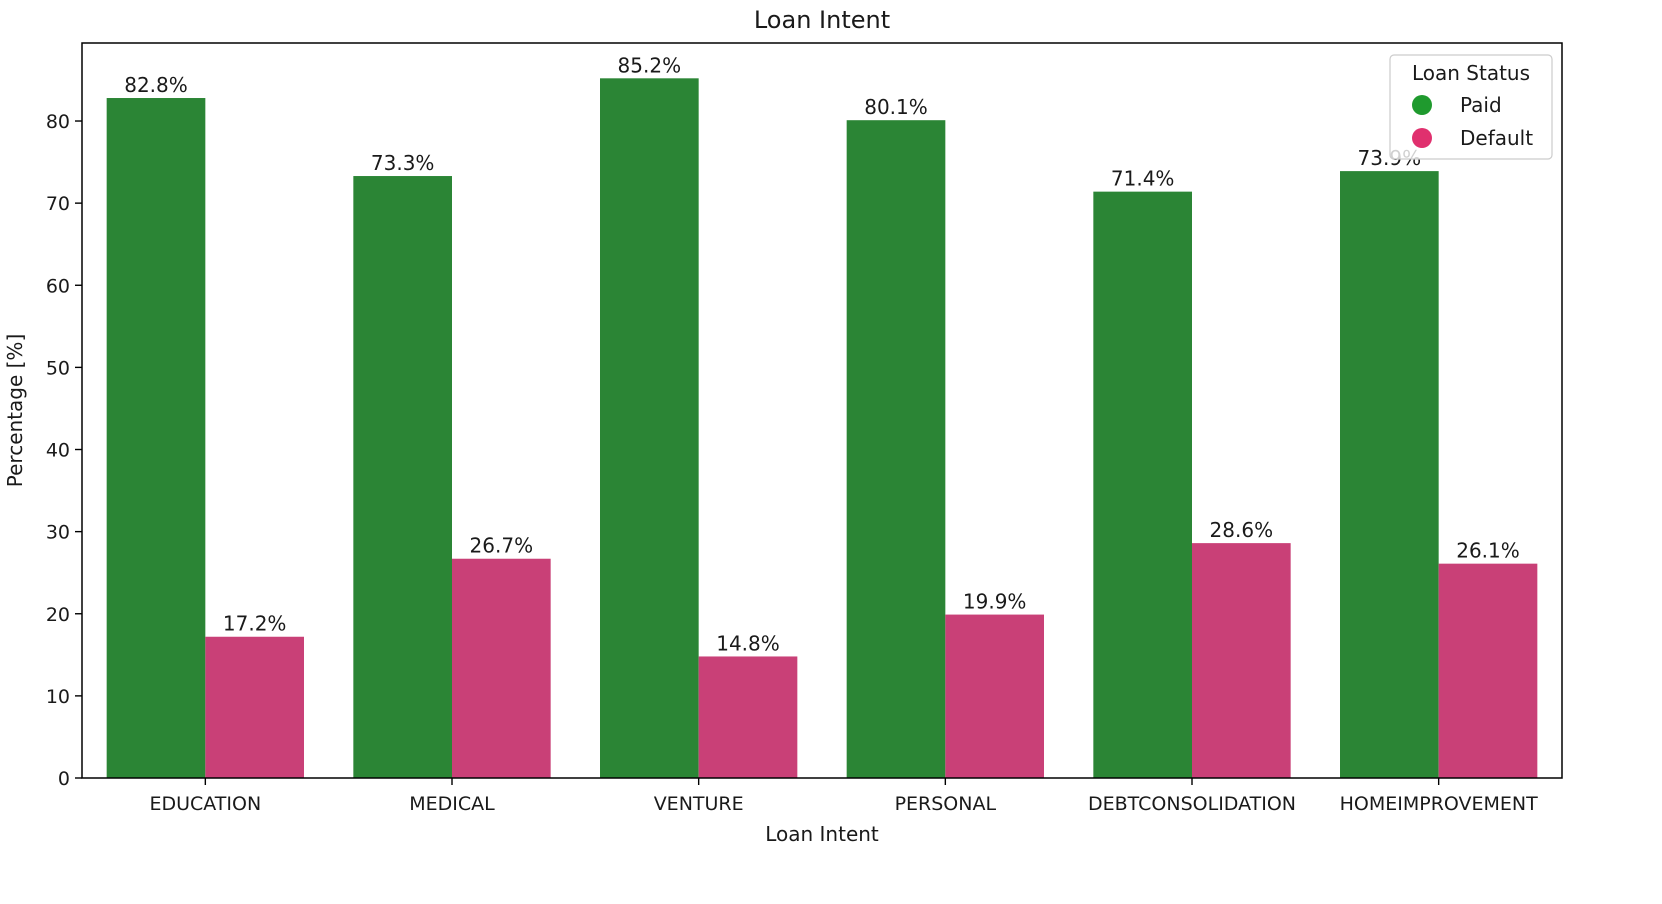  What do you see at coordinates (1488, 551) in the screenshot?
I see `bar-label: 26.1%` at bounding box center [1488, 551].